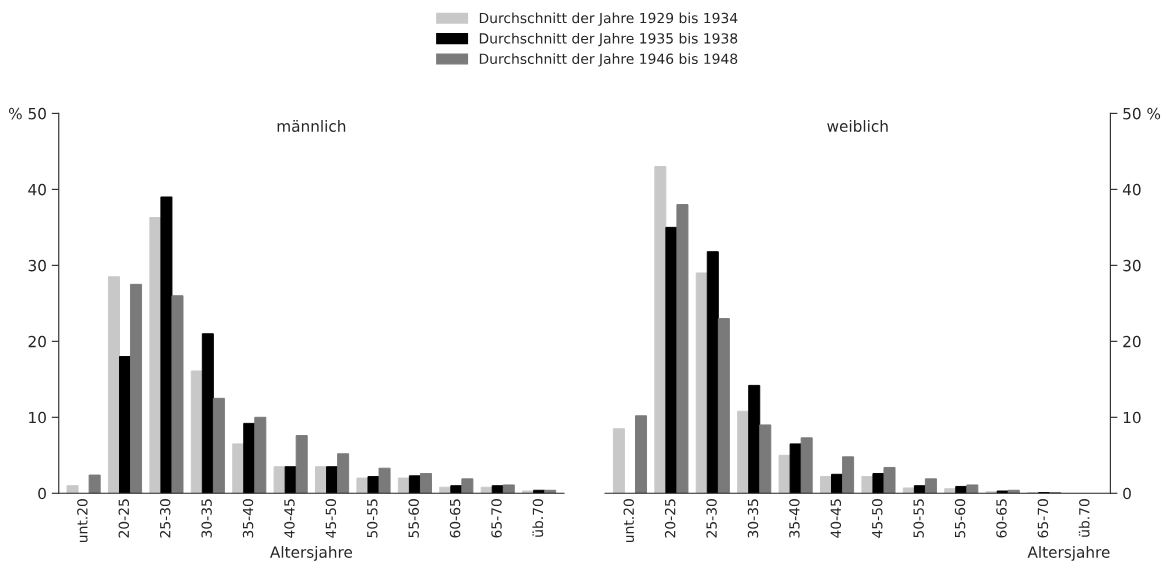 The height and width of the screenshot is (567, 1175). What do you see at coordinates (857, 126) in the screenshot?
I see `chart-title: weiblich` at bounding box center [857, 126].